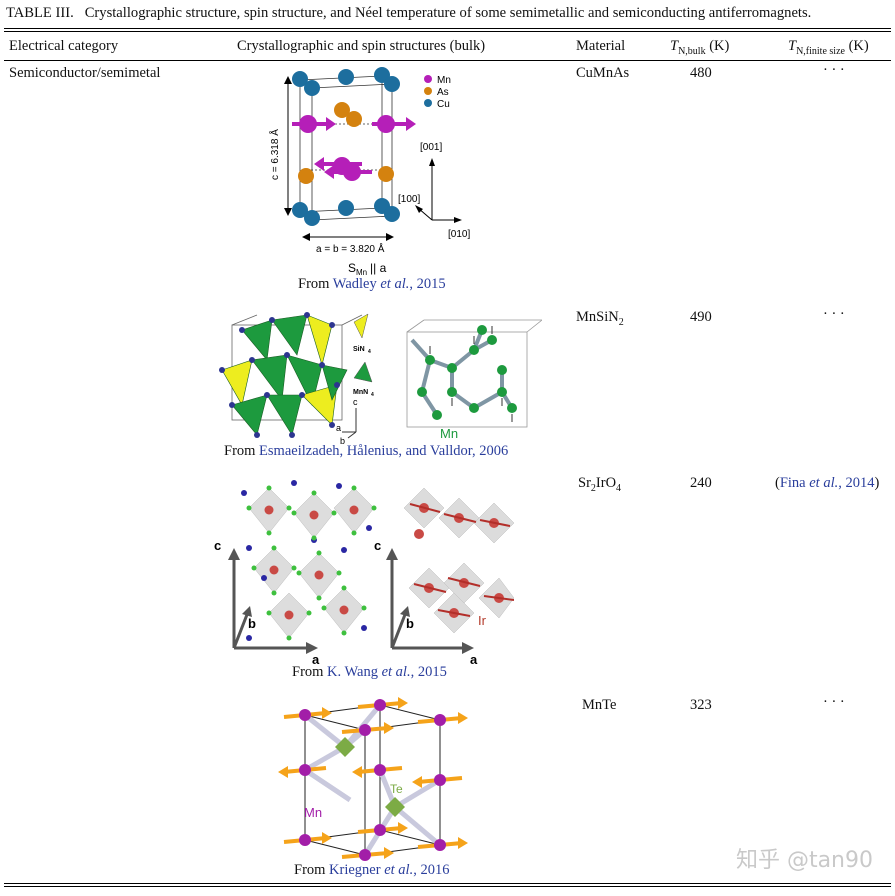  I want to click on credit-etal-row4: et al., so click(399, 870).